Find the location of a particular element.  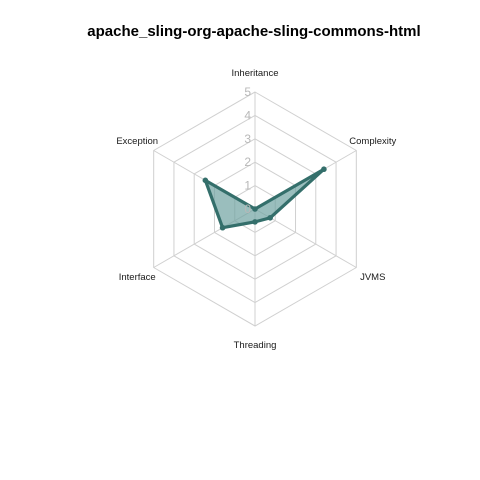

data-point-exception is located at coordinates (205, 180).